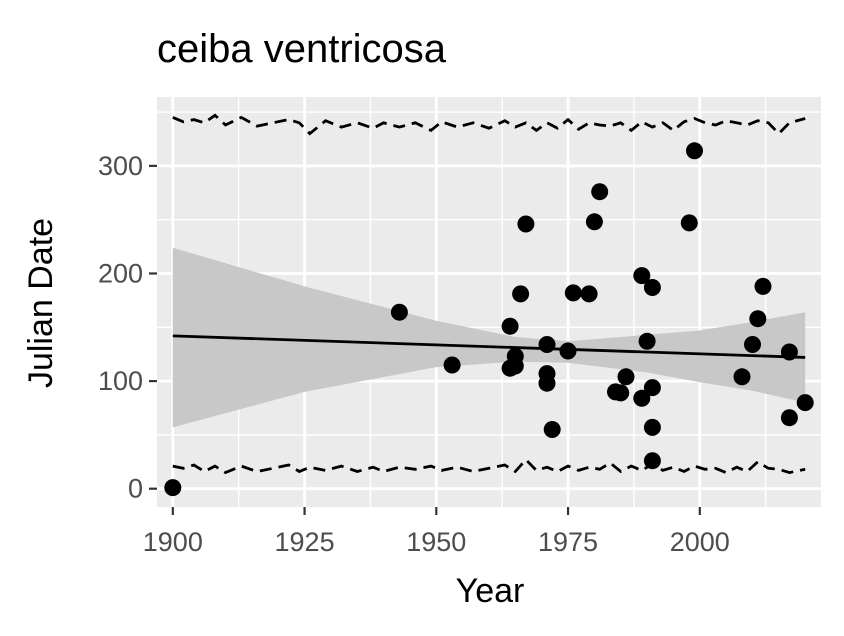  Describe the element at coordinates (120, 273) in the screenshot. I see `y-tick-label: 200` at that location.